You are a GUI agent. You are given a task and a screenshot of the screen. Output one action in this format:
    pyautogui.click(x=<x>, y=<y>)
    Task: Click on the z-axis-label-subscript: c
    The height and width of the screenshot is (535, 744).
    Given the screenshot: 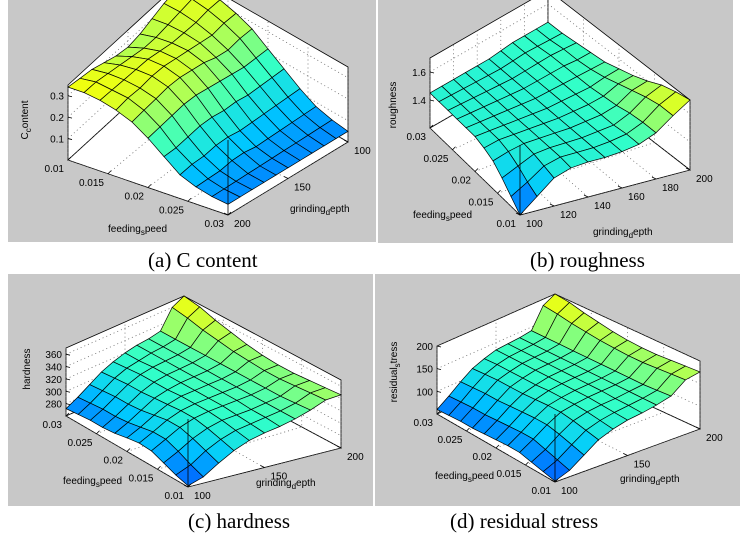 What is the action you would take?
    pyautogui.click(x=28, y=130)
    